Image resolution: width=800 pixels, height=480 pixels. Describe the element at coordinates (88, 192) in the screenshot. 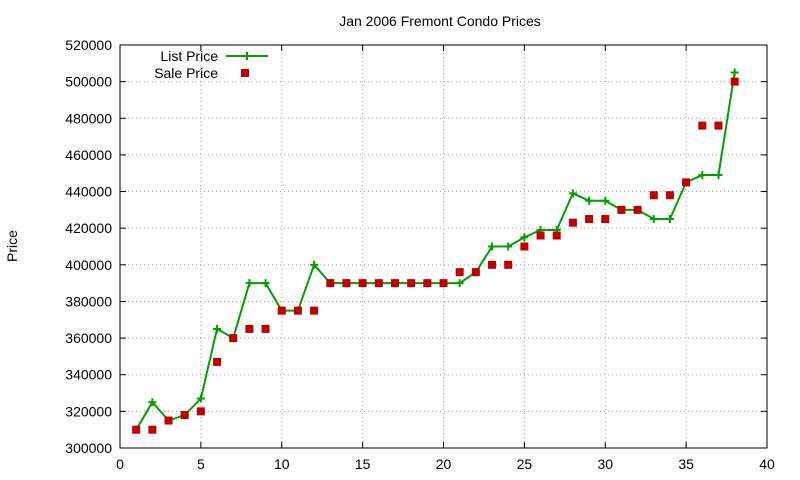

I see `y-tick-label: 440000` at that location.